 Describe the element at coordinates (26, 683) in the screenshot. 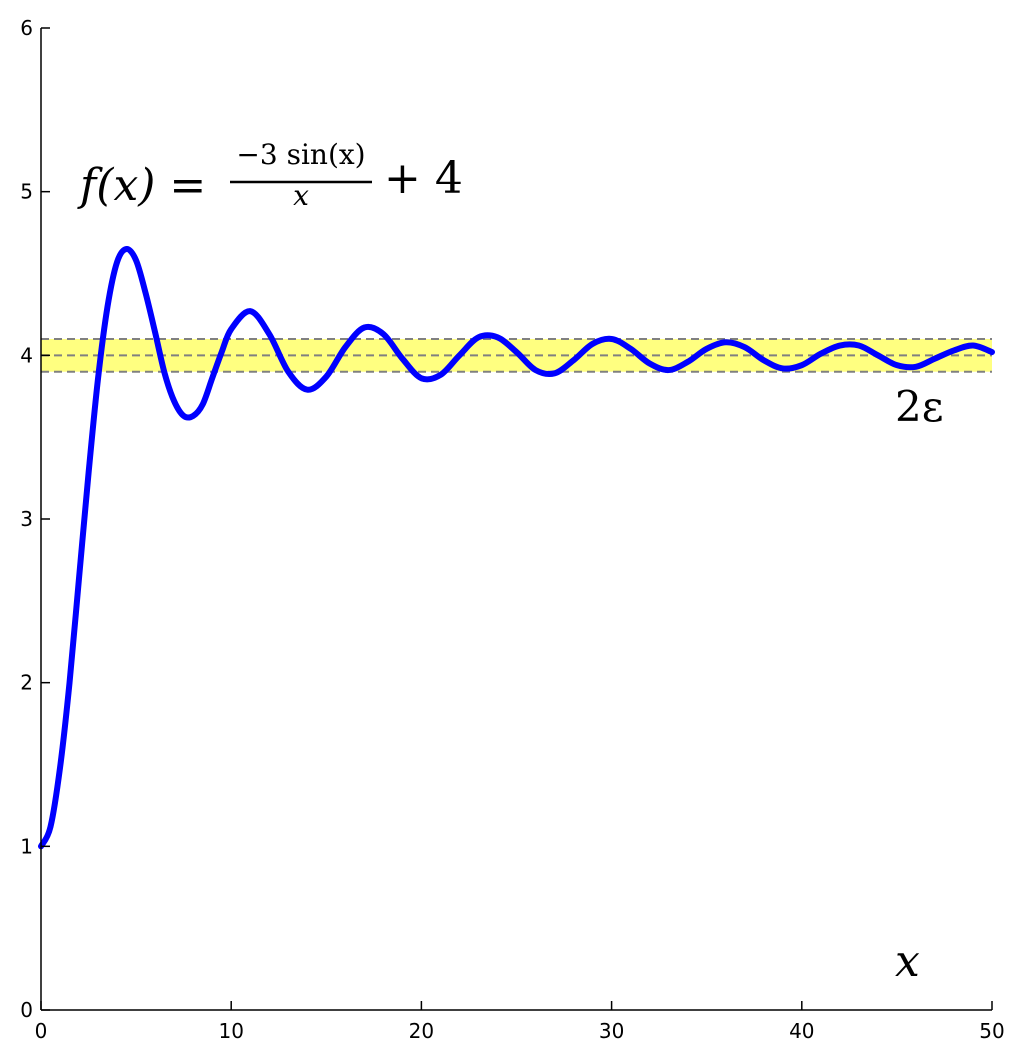

I see `y-tick-label: 2` at that location.